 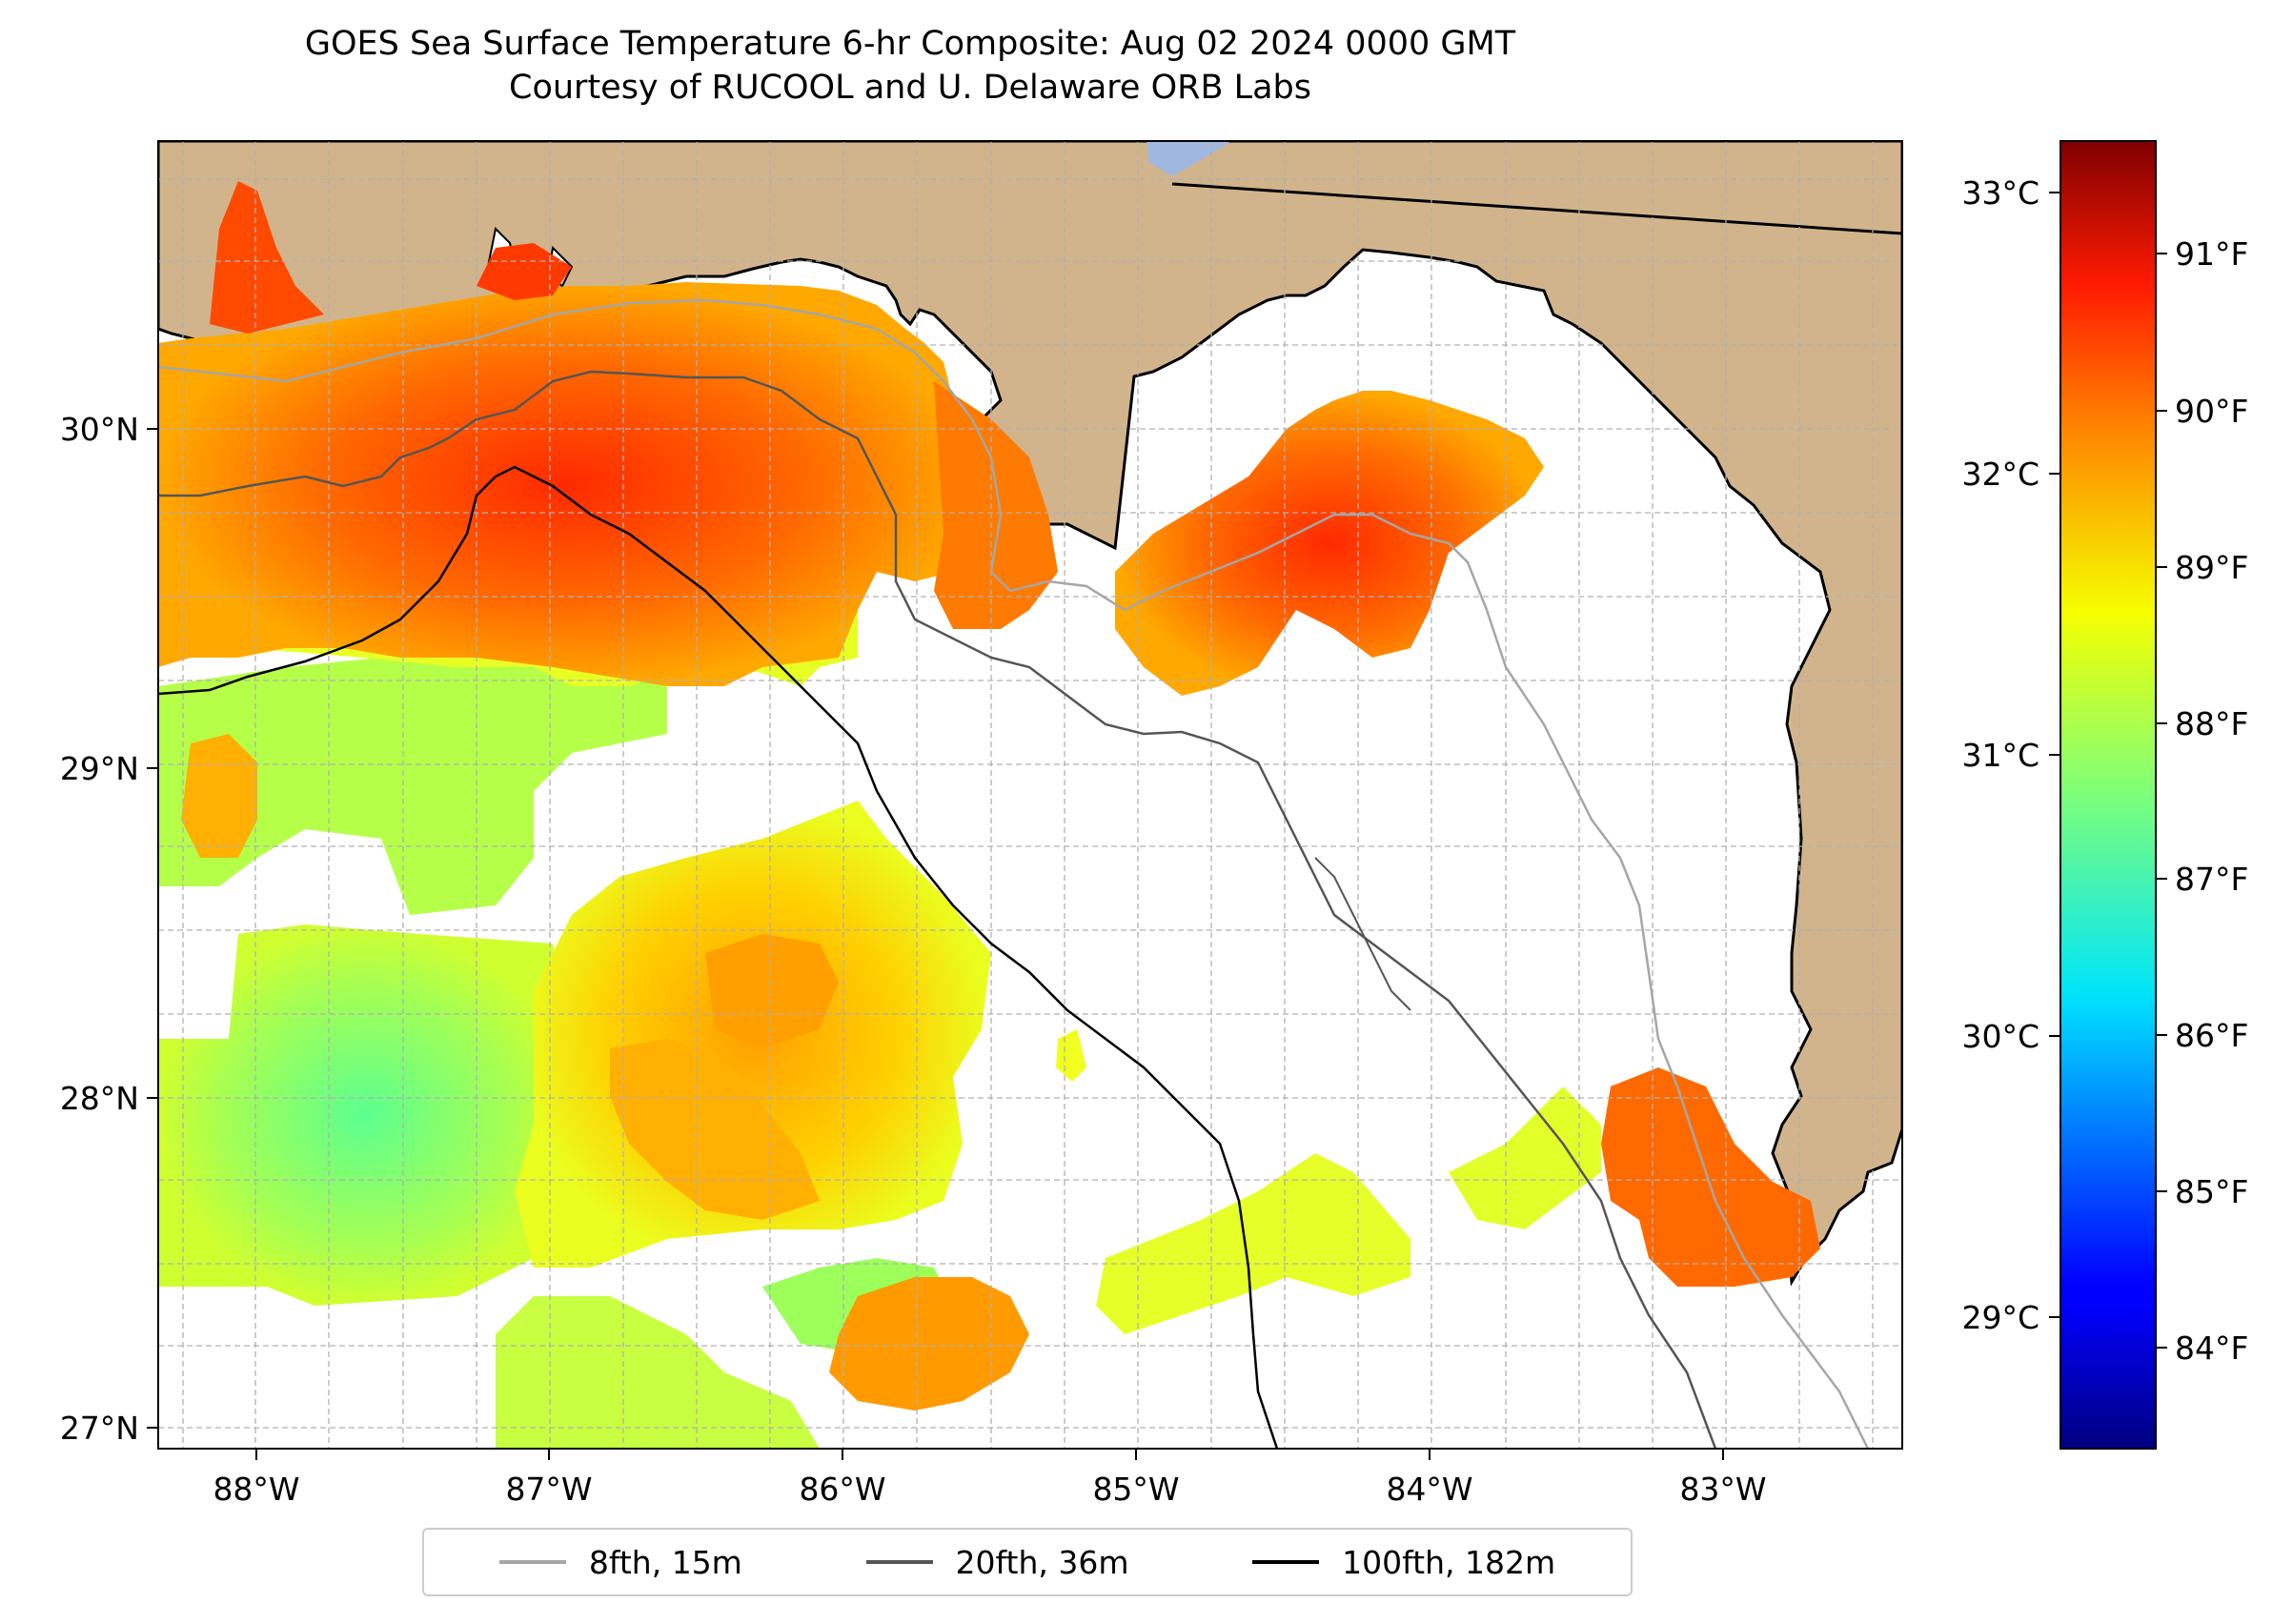 I want to click on legend-item-8fth: 8fth, 15m, so click(x=620, y=1562).